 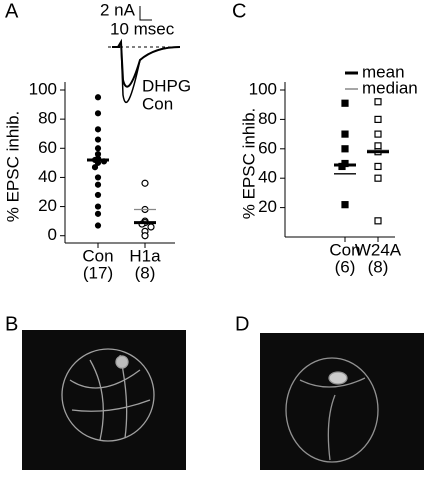 I want to click on trace-label: Con, so click(x=157, y=103).